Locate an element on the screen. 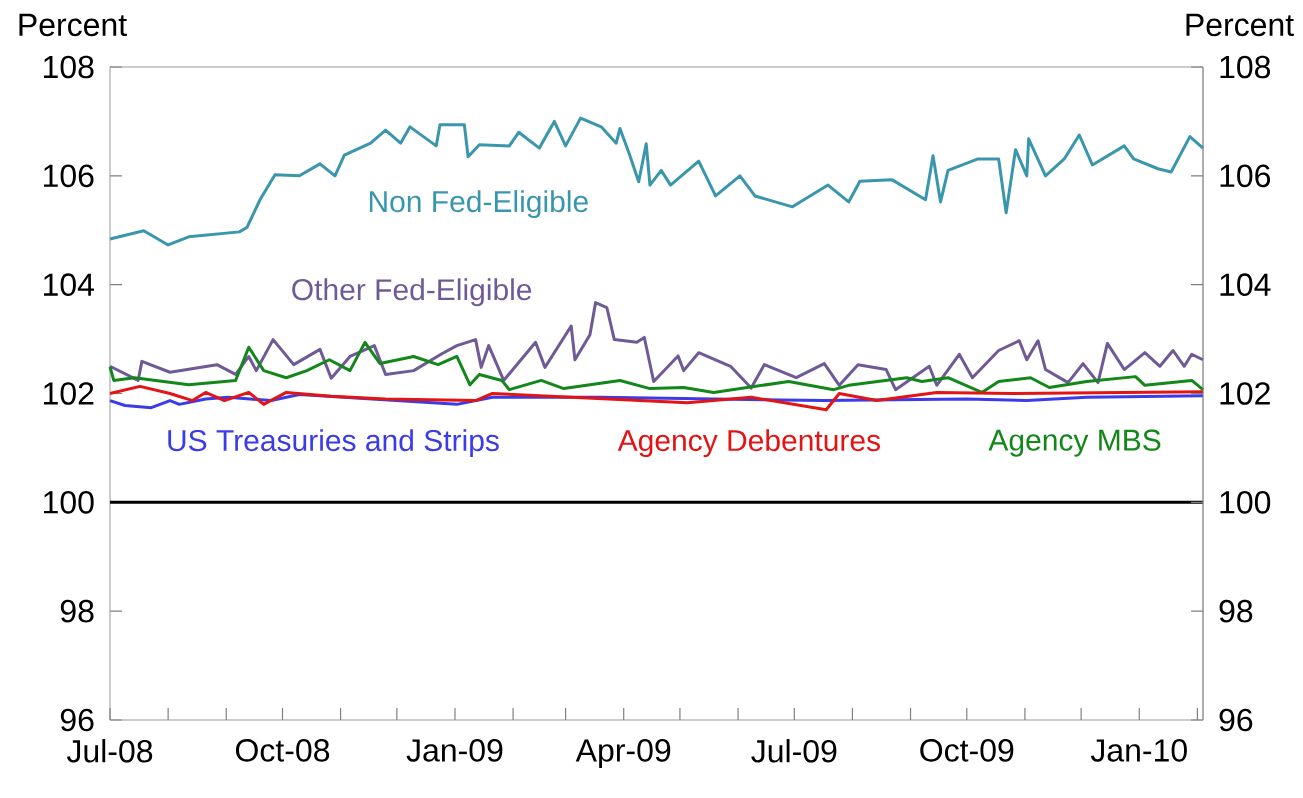 The width and height of the screenshot is (1303, 798). y-tick-label: 96 is located at coordinates (77, 720).